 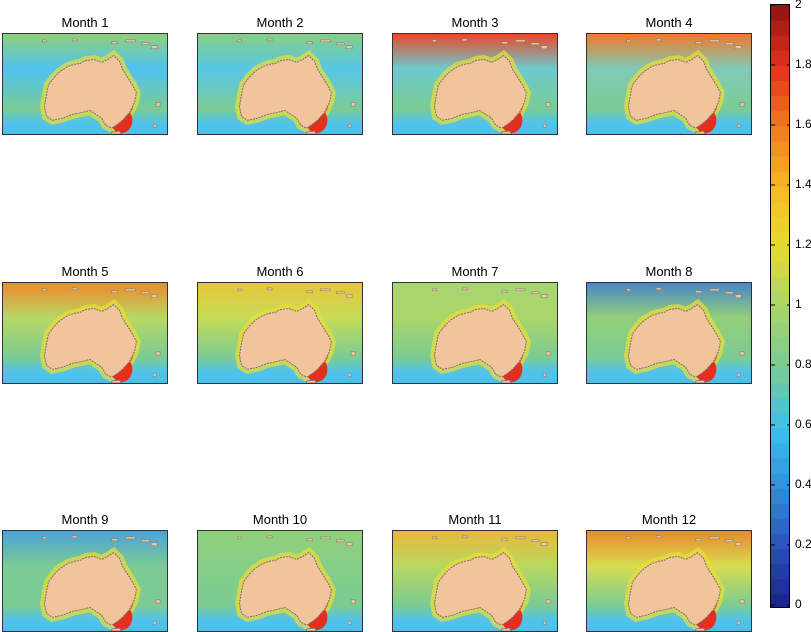 What do you see at coordinates (85, 519) in the screenshot?
I see `panel-title: Month 9` at bounding box center [85, 519].